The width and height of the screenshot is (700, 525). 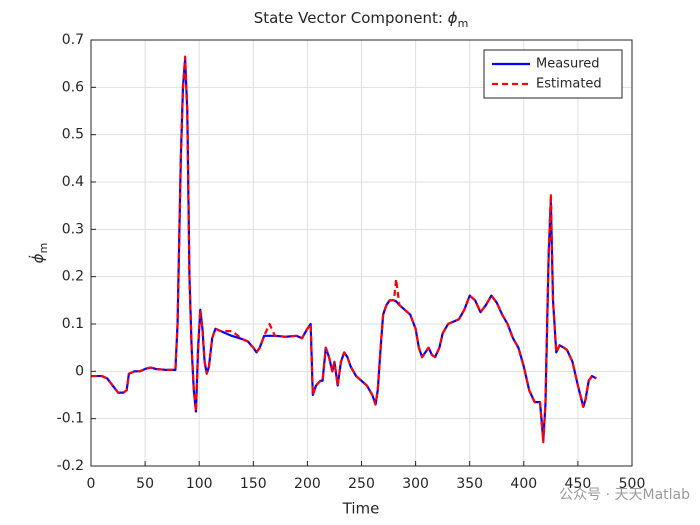 I want to click on y-tick-label: -0.1, so click(x=70, y=419).